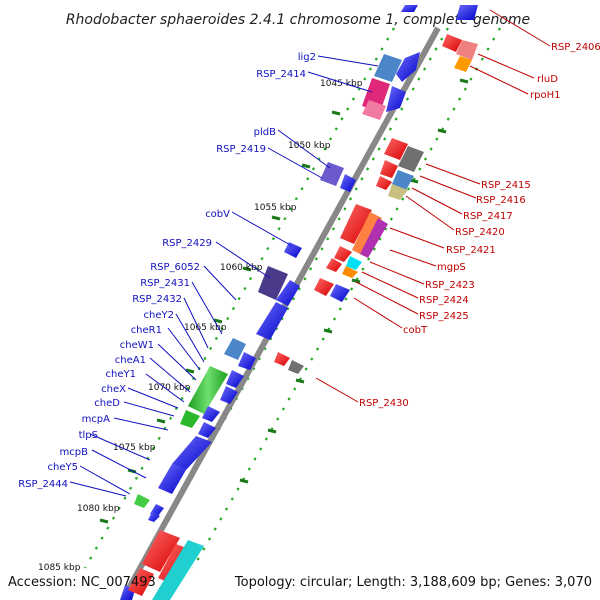 Image resolution: width=600 pixels, height=600 pixels. Describe the element at coordinates (205, 328) in the screenshot. I see `kbp-label: 1065 kbp` at that location.